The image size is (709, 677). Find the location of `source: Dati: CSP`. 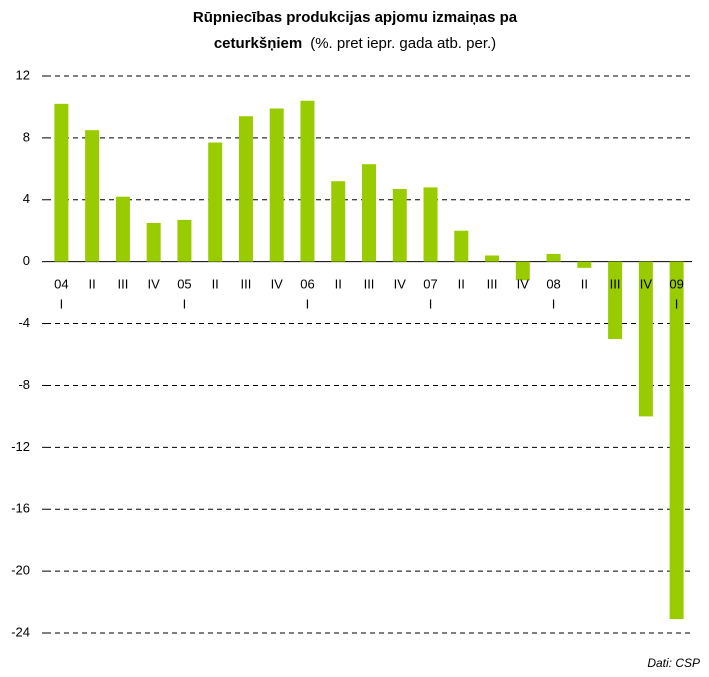

source: Dati: CSP is located at coordinates (673, 663).